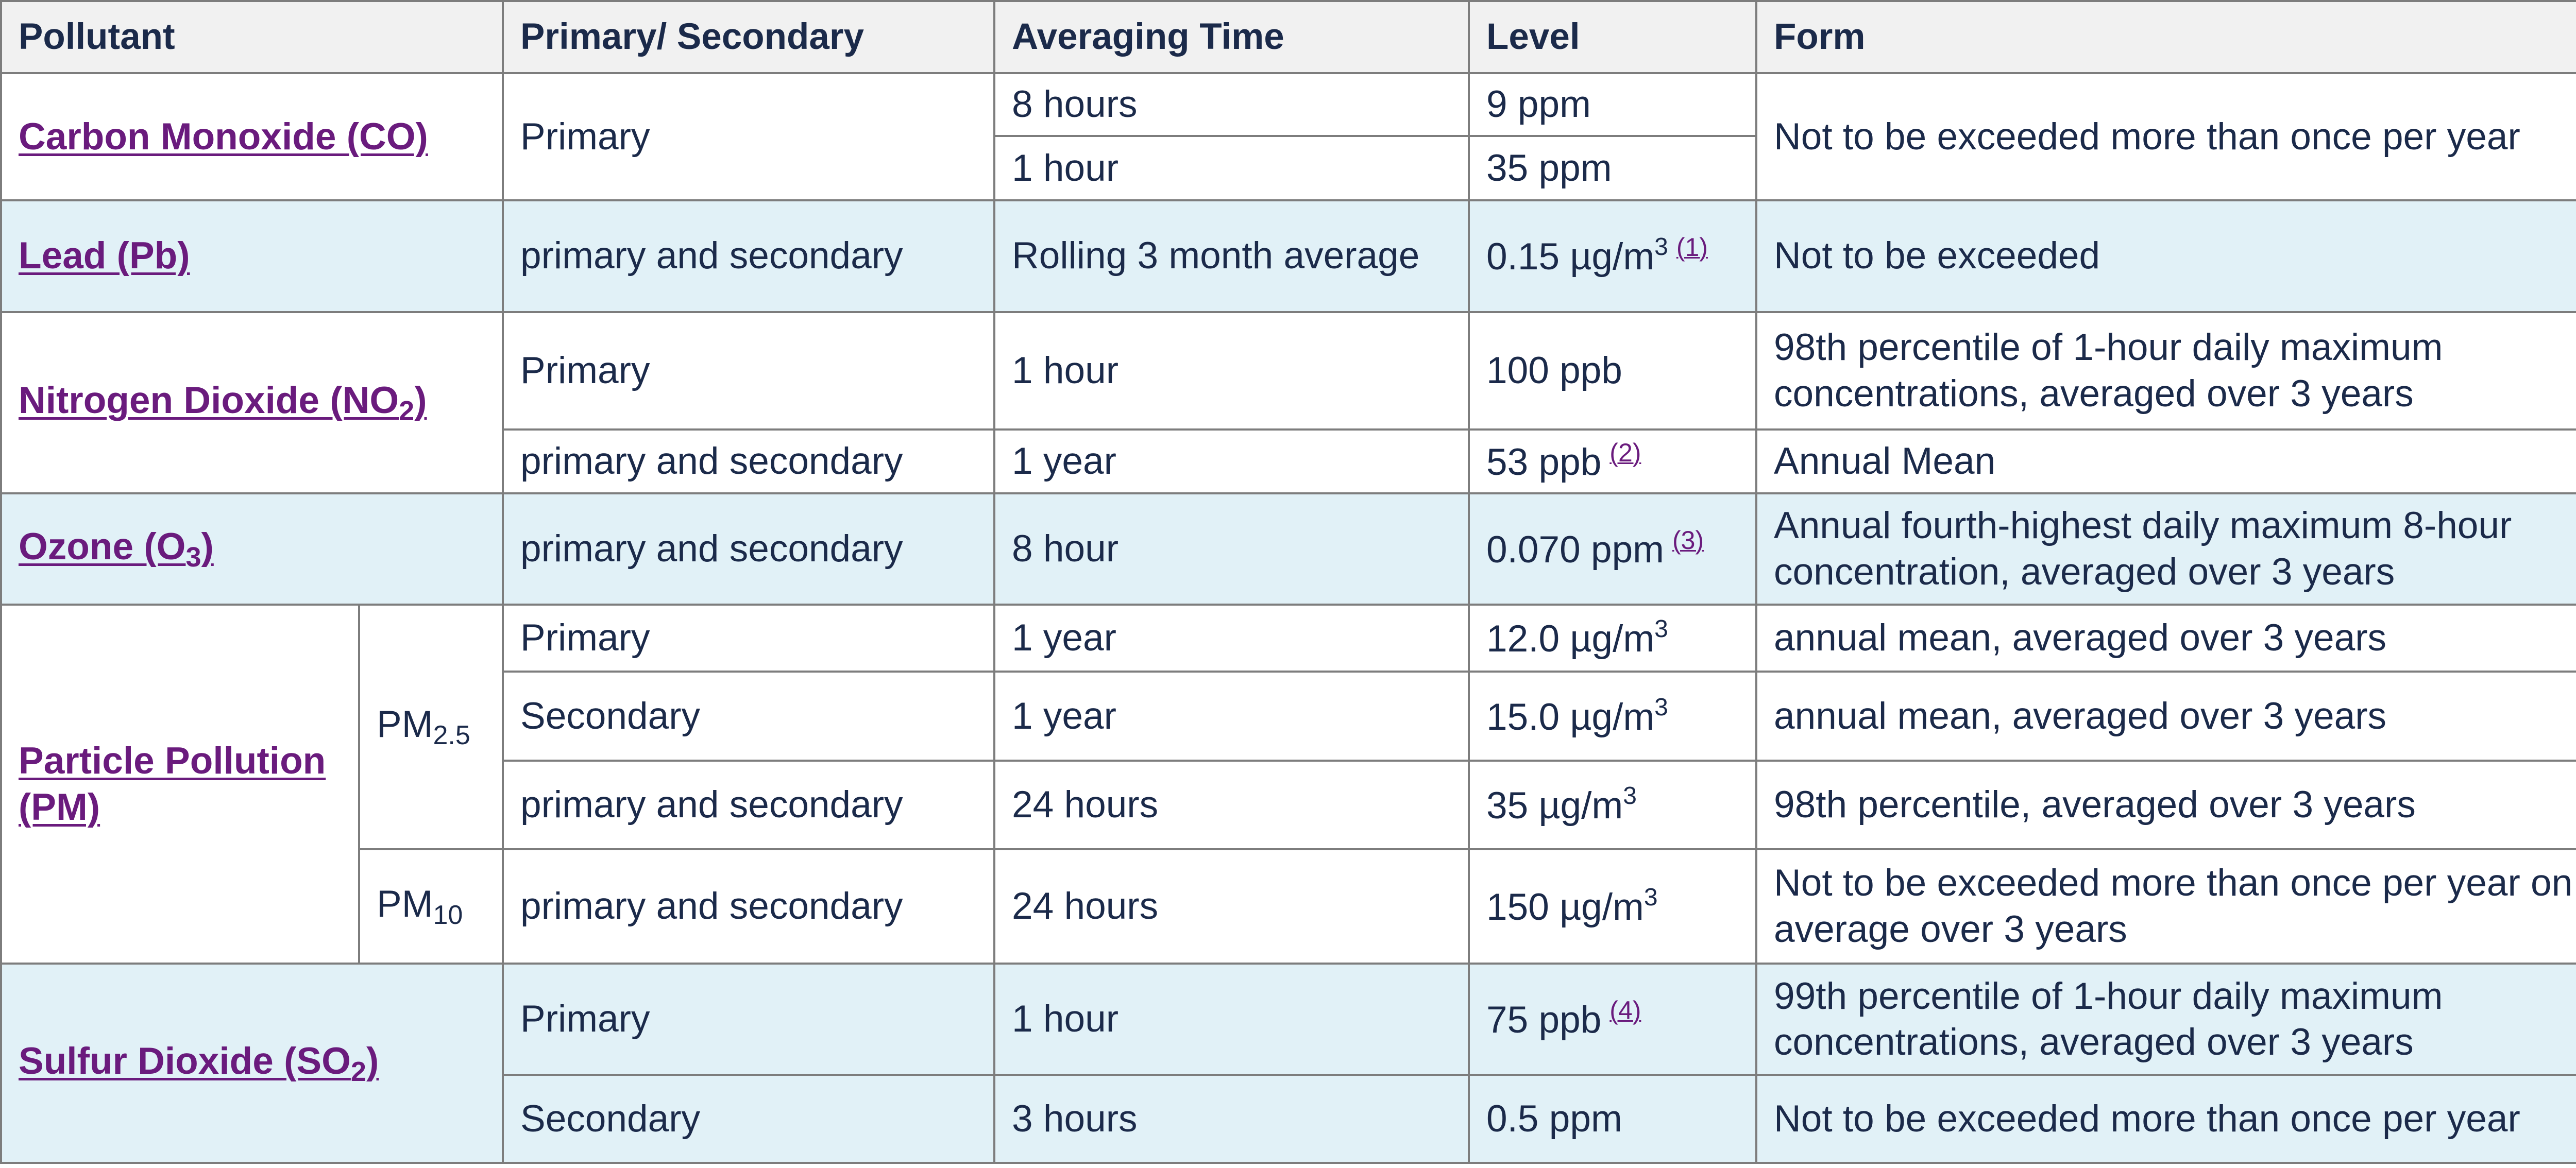 The image size is (2576, 1168). I want to click on pollutant-cell-pm: Particle Pollution (PM), so click(180, 784).